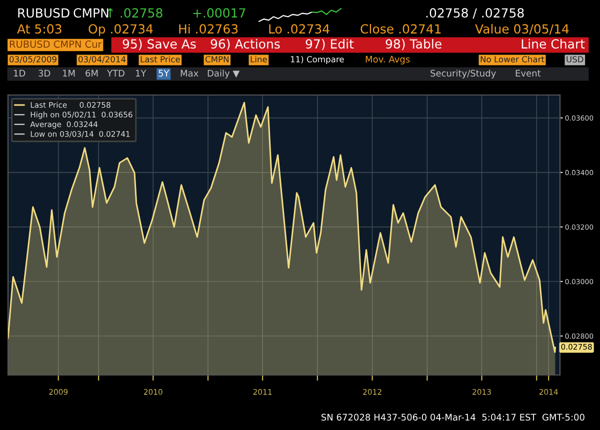 This screenshot has width=600, height=430. Describe the element at coordinates (141, 73) in the screenshot. I see `text: 1Y` at that location.